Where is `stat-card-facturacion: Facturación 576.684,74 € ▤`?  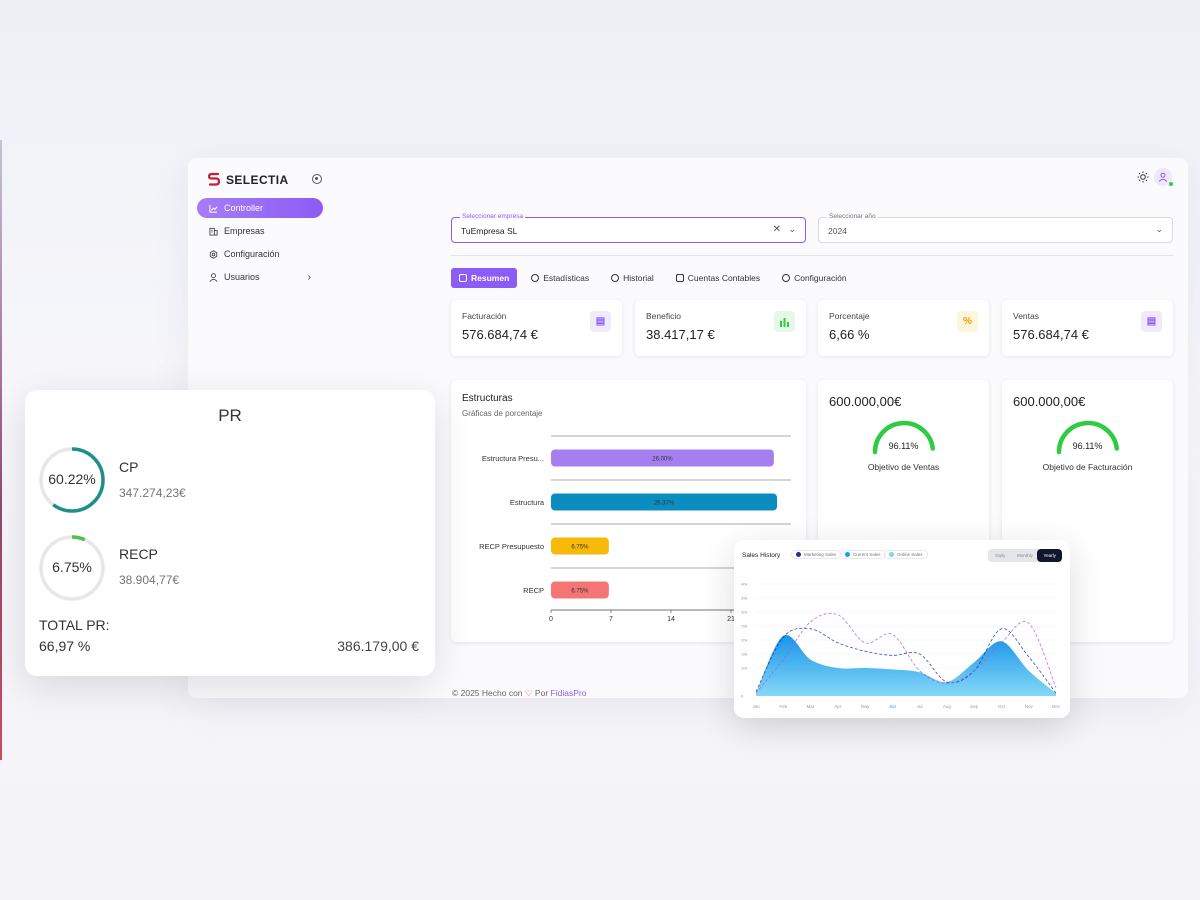 stat-card-facturacion: Facturación 576.684,74 € ▤ is located at coordinates (536, 328).